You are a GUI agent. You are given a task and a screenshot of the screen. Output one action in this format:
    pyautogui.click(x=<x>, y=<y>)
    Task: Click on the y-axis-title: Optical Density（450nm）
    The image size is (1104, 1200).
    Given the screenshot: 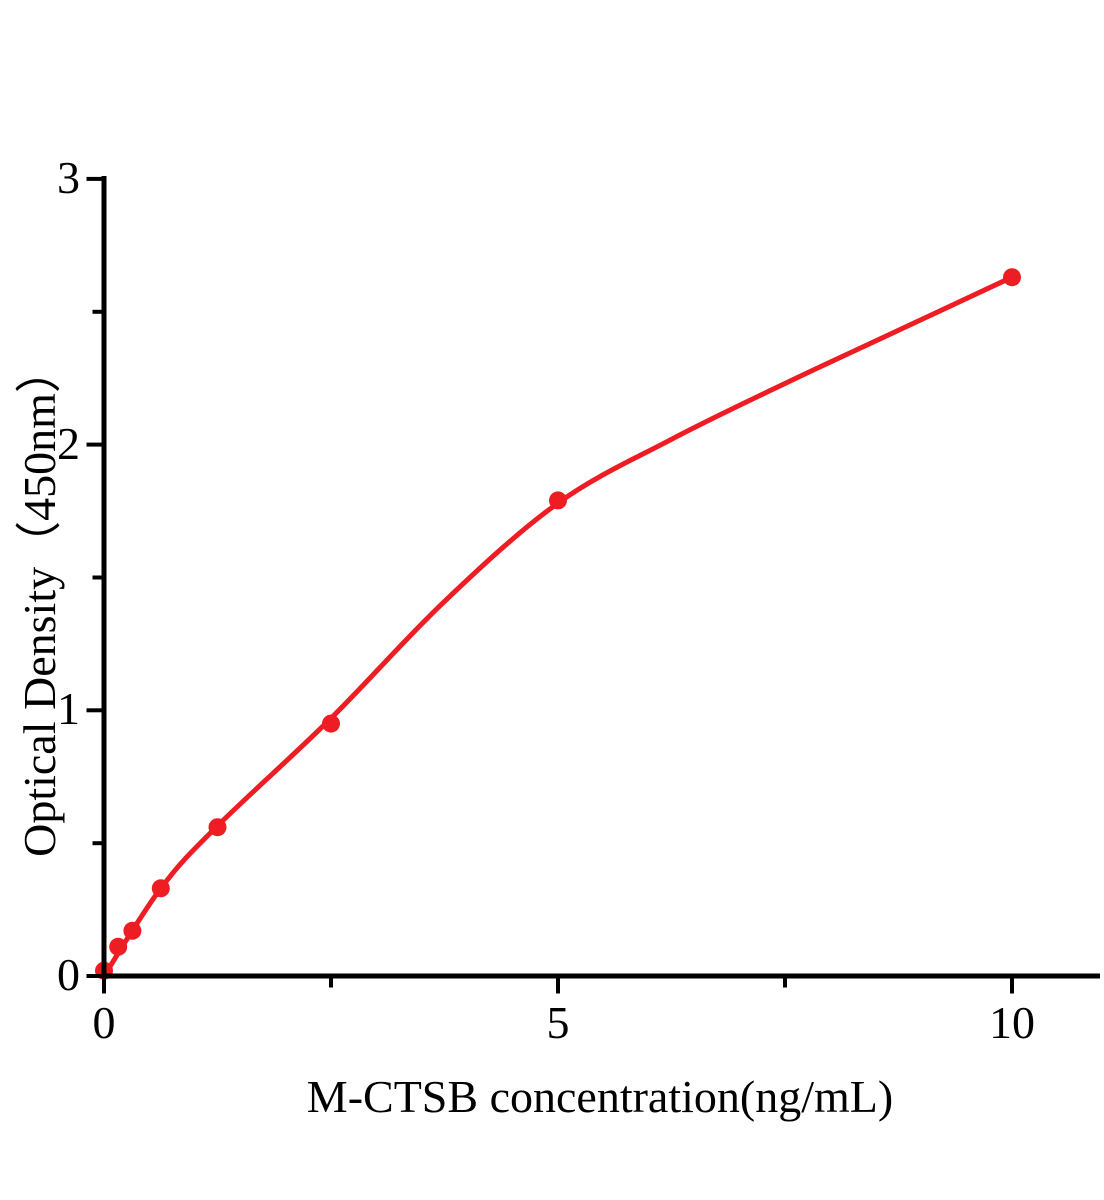 What is the action you would take?
    pyautogui.click(x=39, y=602)
    